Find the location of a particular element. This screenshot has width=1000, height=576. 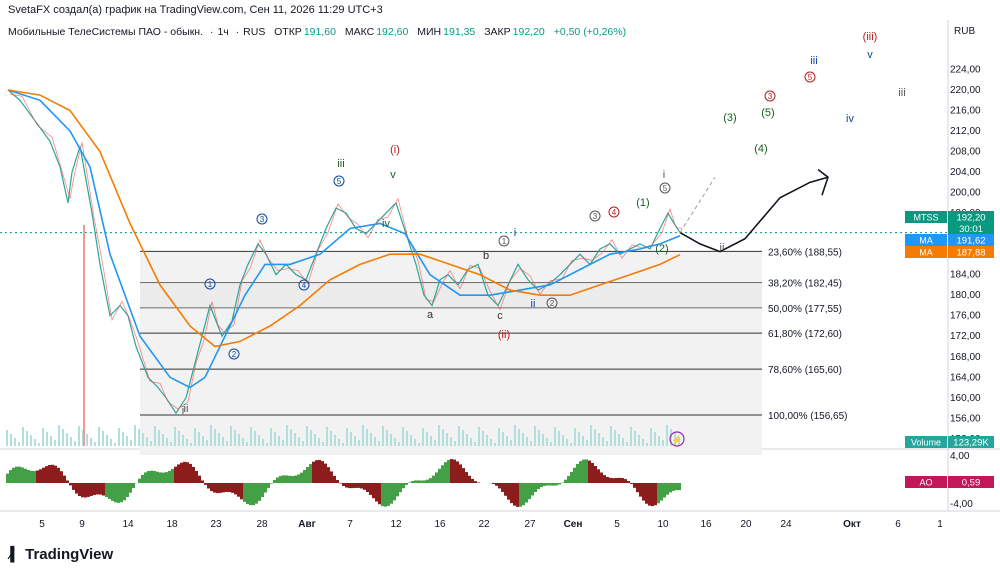

brand-name: TradingView is located at coordinates (69, 554).